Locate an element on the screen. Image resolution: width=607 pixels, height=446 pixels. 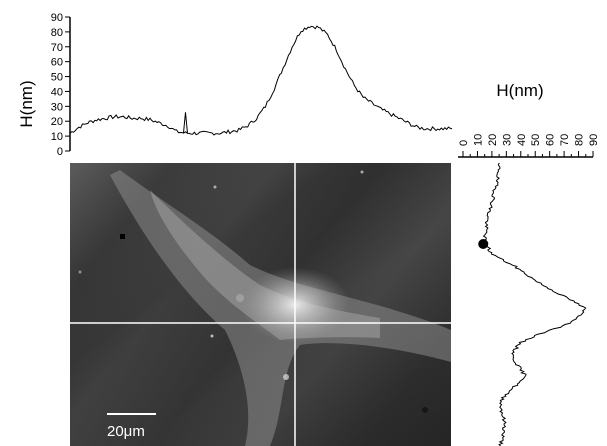
top-chart-y-axis-label: H(nm) is located at coordinates (26, 103).